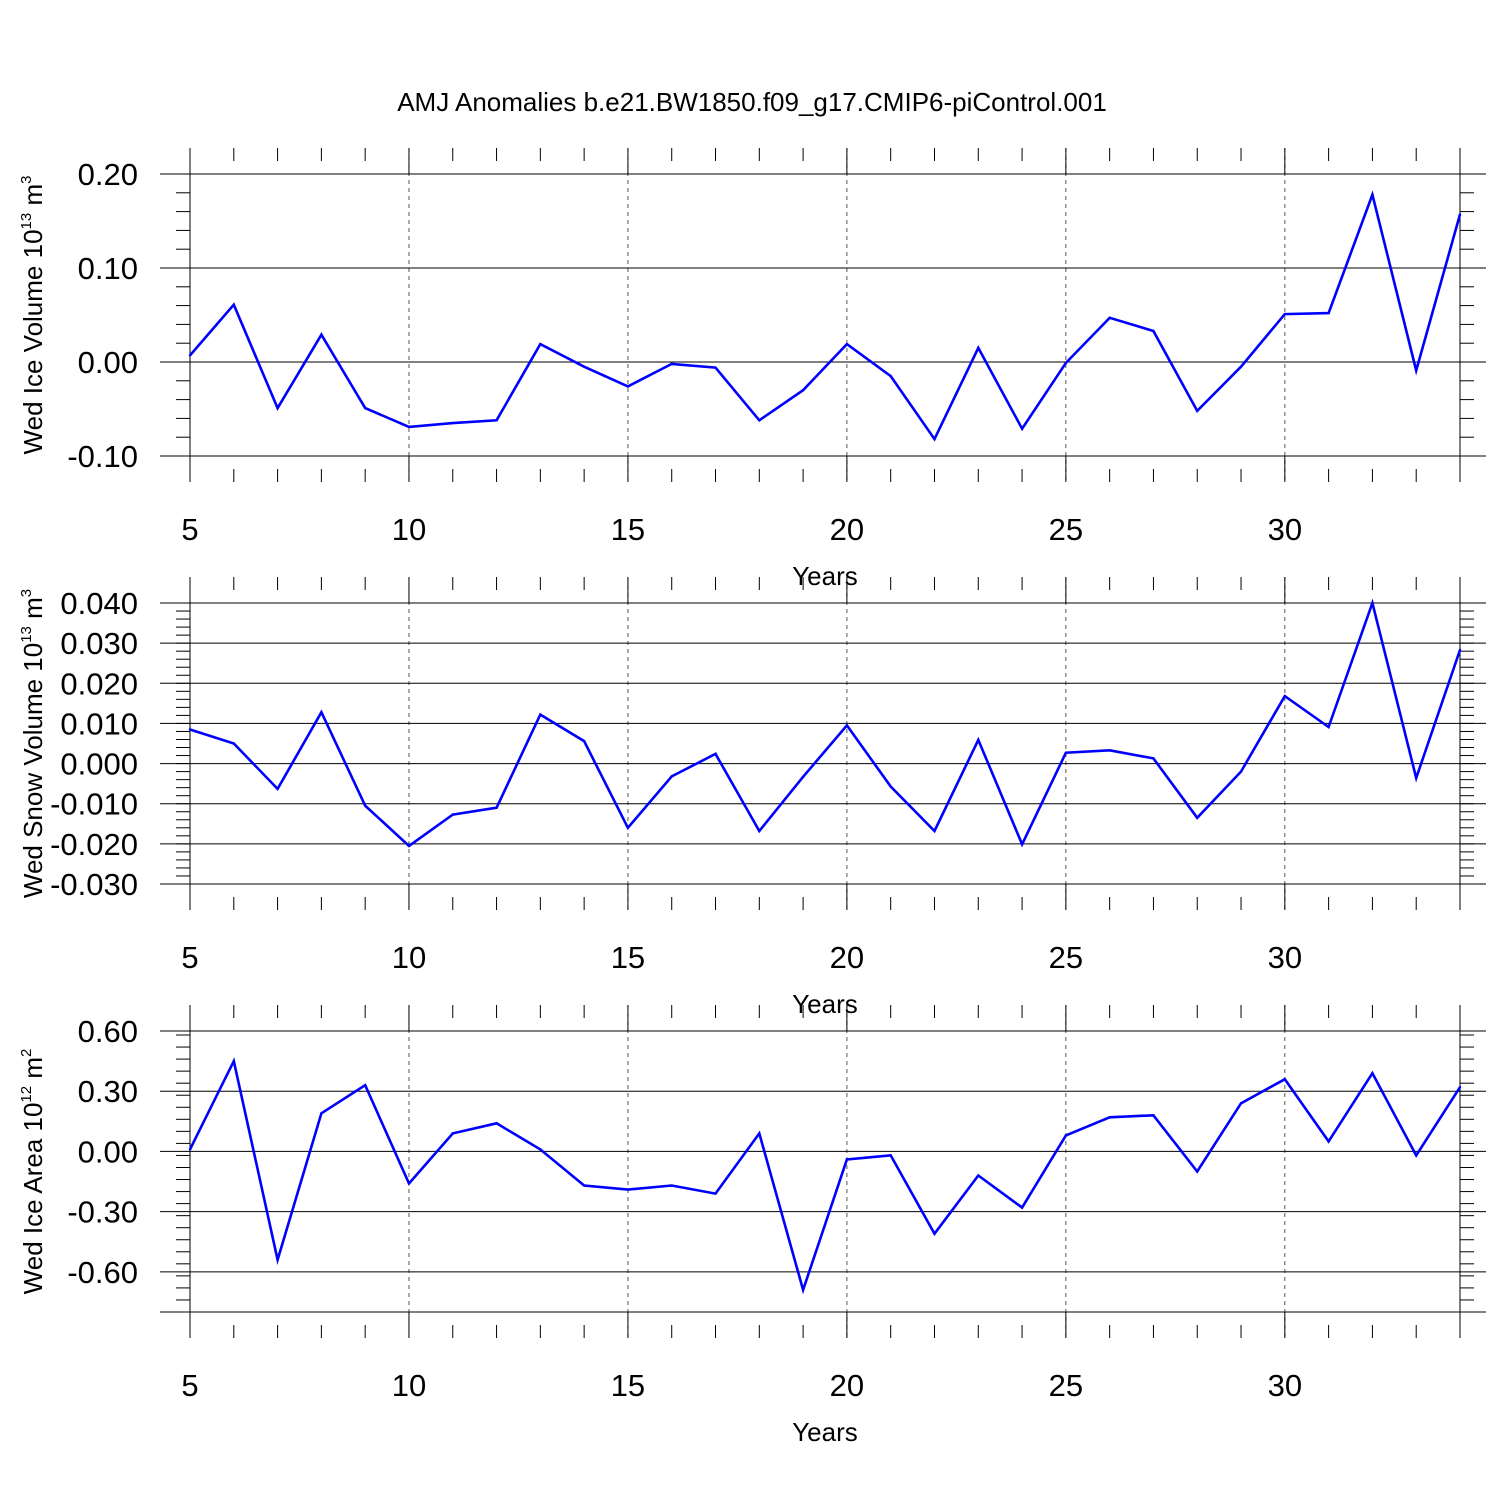 The width and height of the screenshot is (1500, 1505). I want to click on y-tick-label: 0.020, so click(99, 683).